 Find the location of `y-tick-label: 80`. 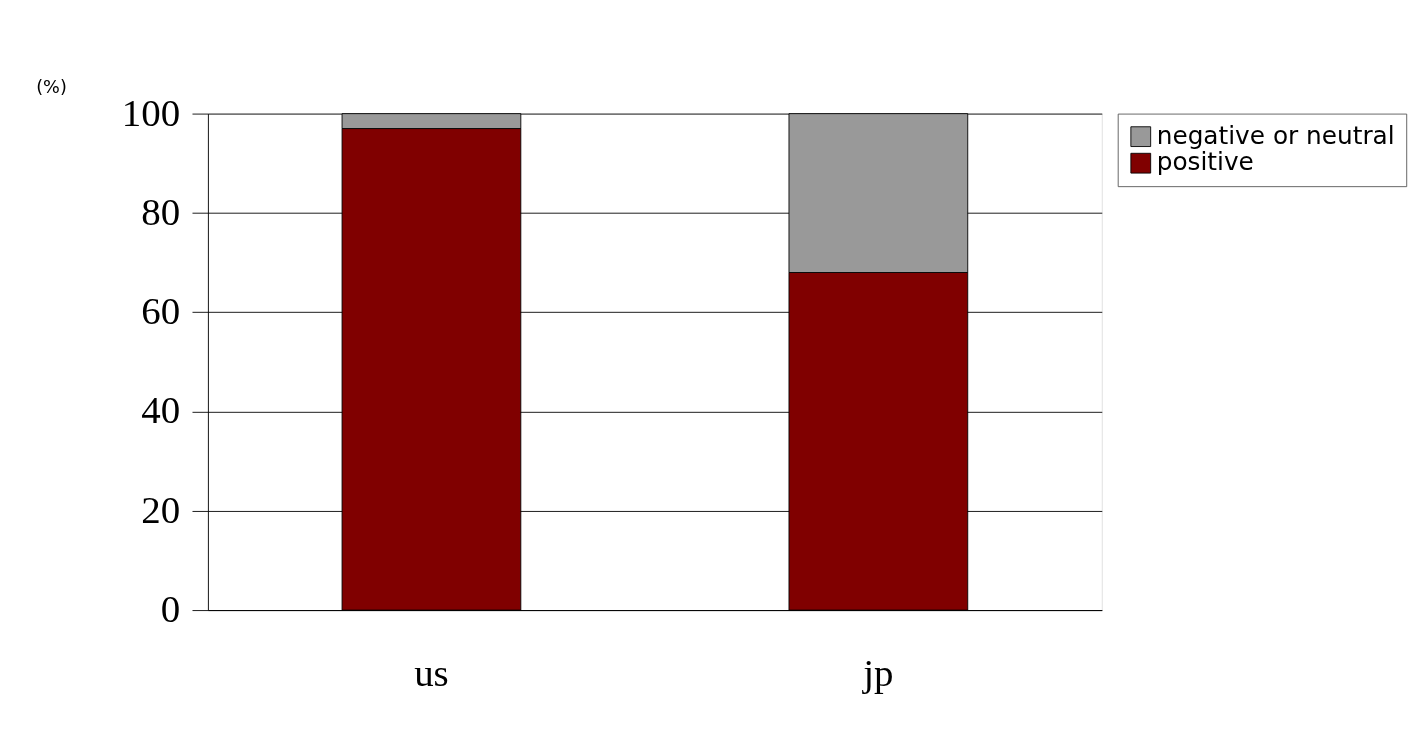

y-tick-label: 80 is located at coordinates (161, 211).